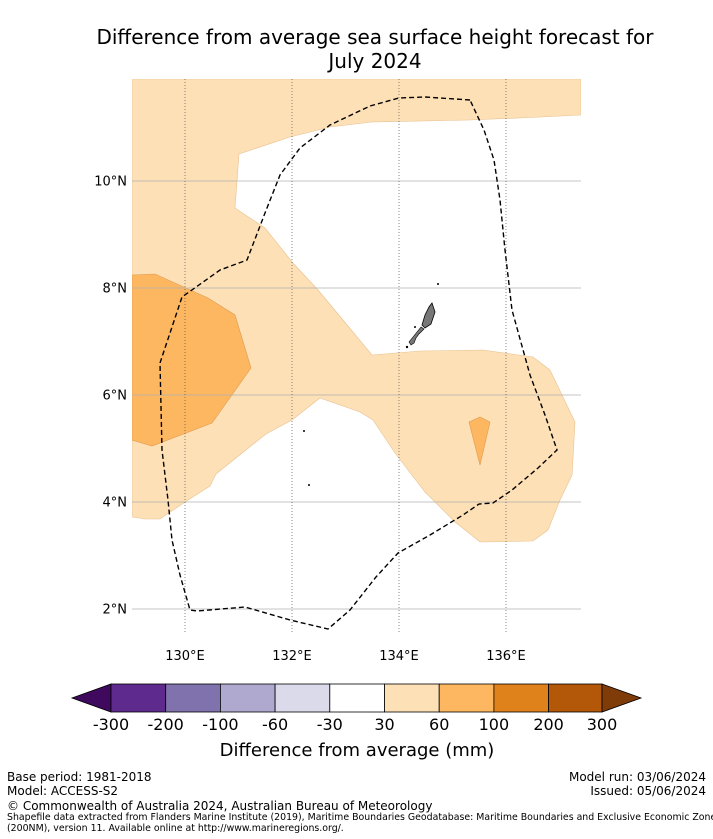 This screenshot has width=713, height=839. I want to click on lon-tick-label: 136°E, so click(506, 656).